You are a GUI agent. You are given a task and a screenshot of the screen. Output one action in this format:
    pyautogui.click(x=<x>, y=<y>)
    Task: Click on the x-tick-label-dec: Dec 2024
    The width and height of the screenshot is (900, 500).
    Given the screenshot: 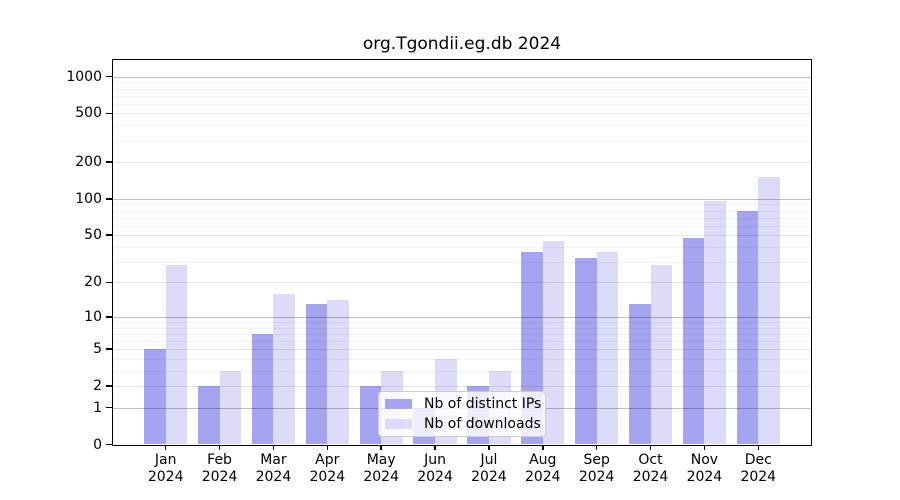 What is the action you would take?
    pyautogui.click(x=758, y=469)
    